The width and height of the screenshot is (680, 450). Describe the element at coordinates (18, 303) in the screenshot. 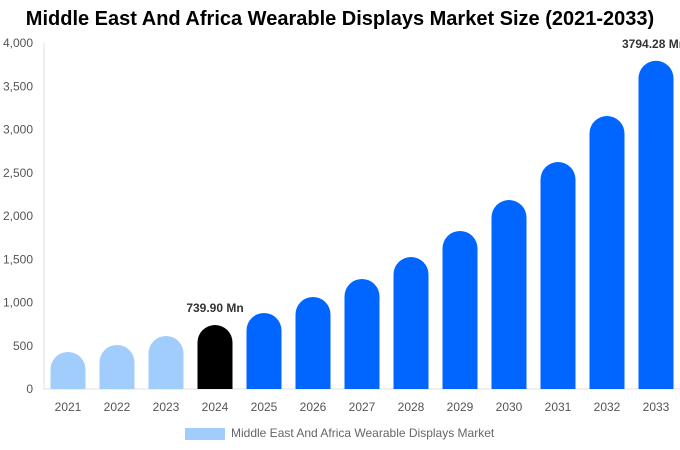

I see `y-tick-label: 1,000` at that location.